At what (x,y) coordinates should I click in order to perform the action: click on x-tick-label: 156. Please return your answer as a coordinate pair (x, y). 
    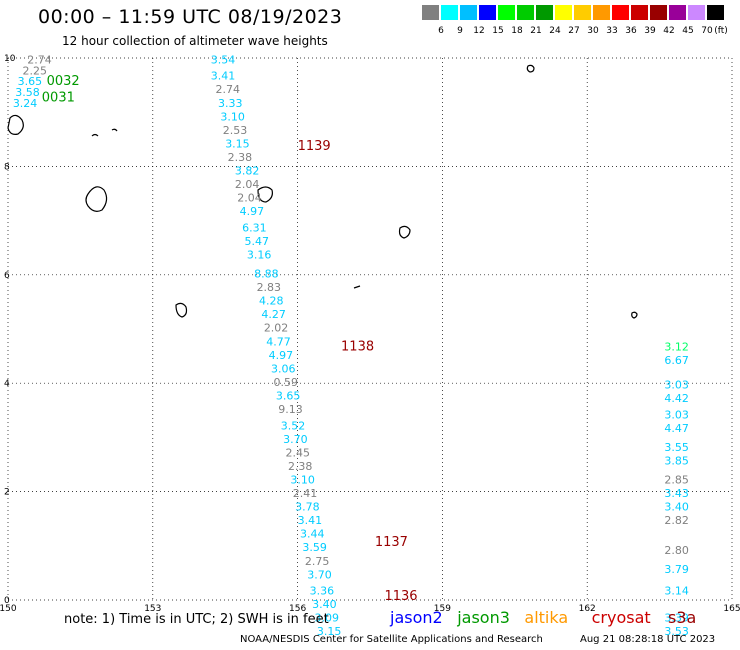
    Looking at the image, I should click on (297, 609).